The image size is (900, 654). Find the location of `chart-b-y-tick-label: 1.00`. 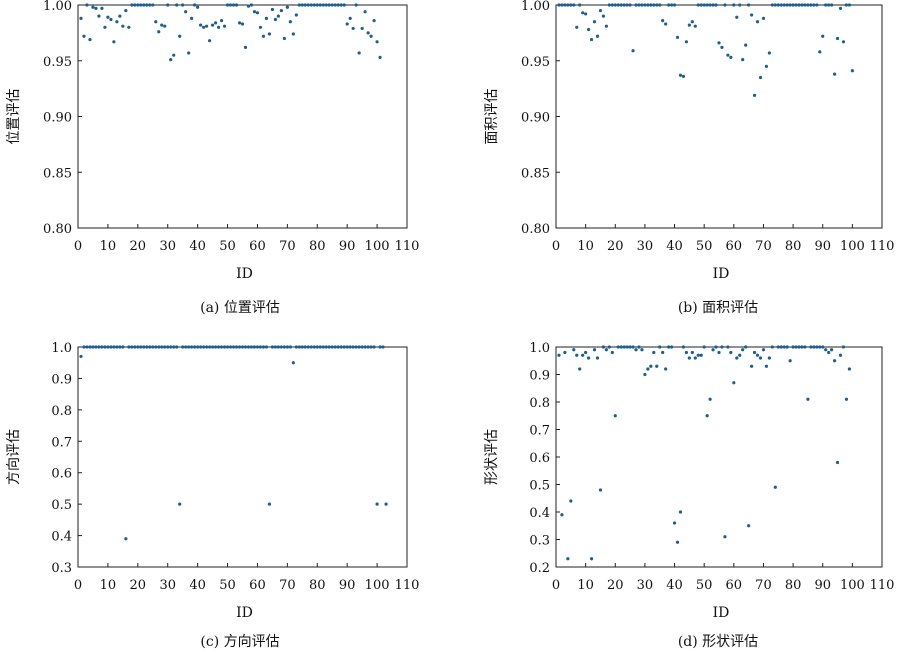

chart-b-y-tick-label: 1.00 is located at coordinates (535, 7).